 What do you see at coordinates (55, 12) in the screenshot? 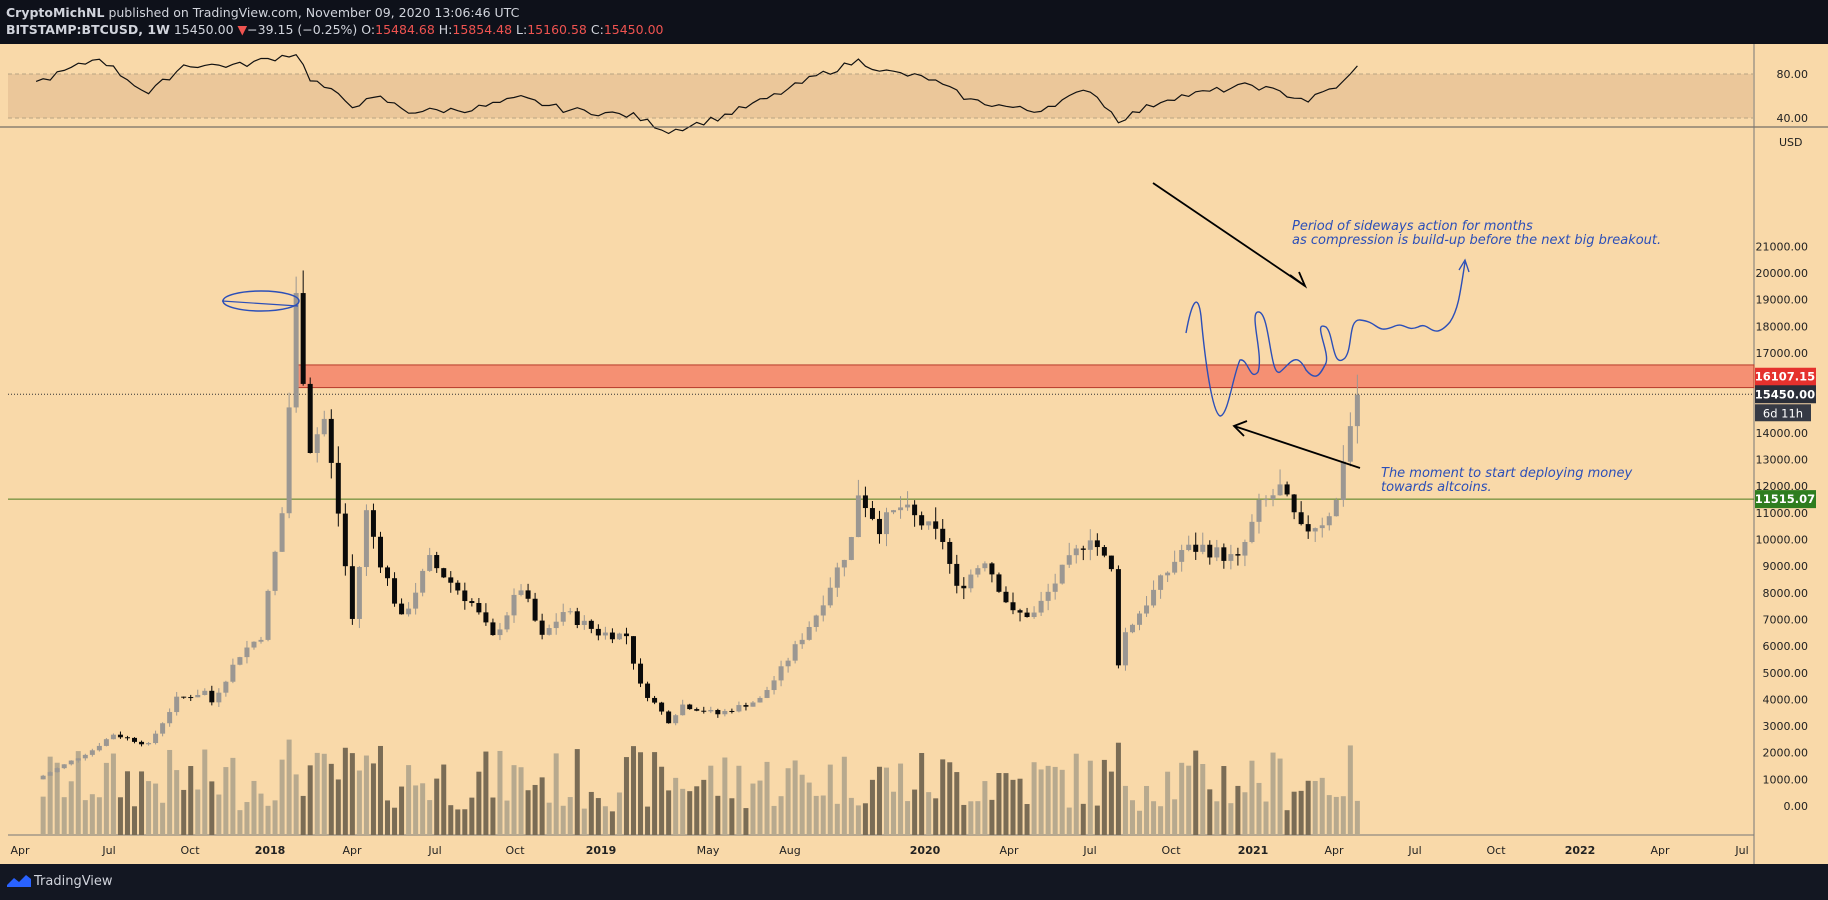
I see `author-name: CryptoMichNL` at bounding box center [55, 12].